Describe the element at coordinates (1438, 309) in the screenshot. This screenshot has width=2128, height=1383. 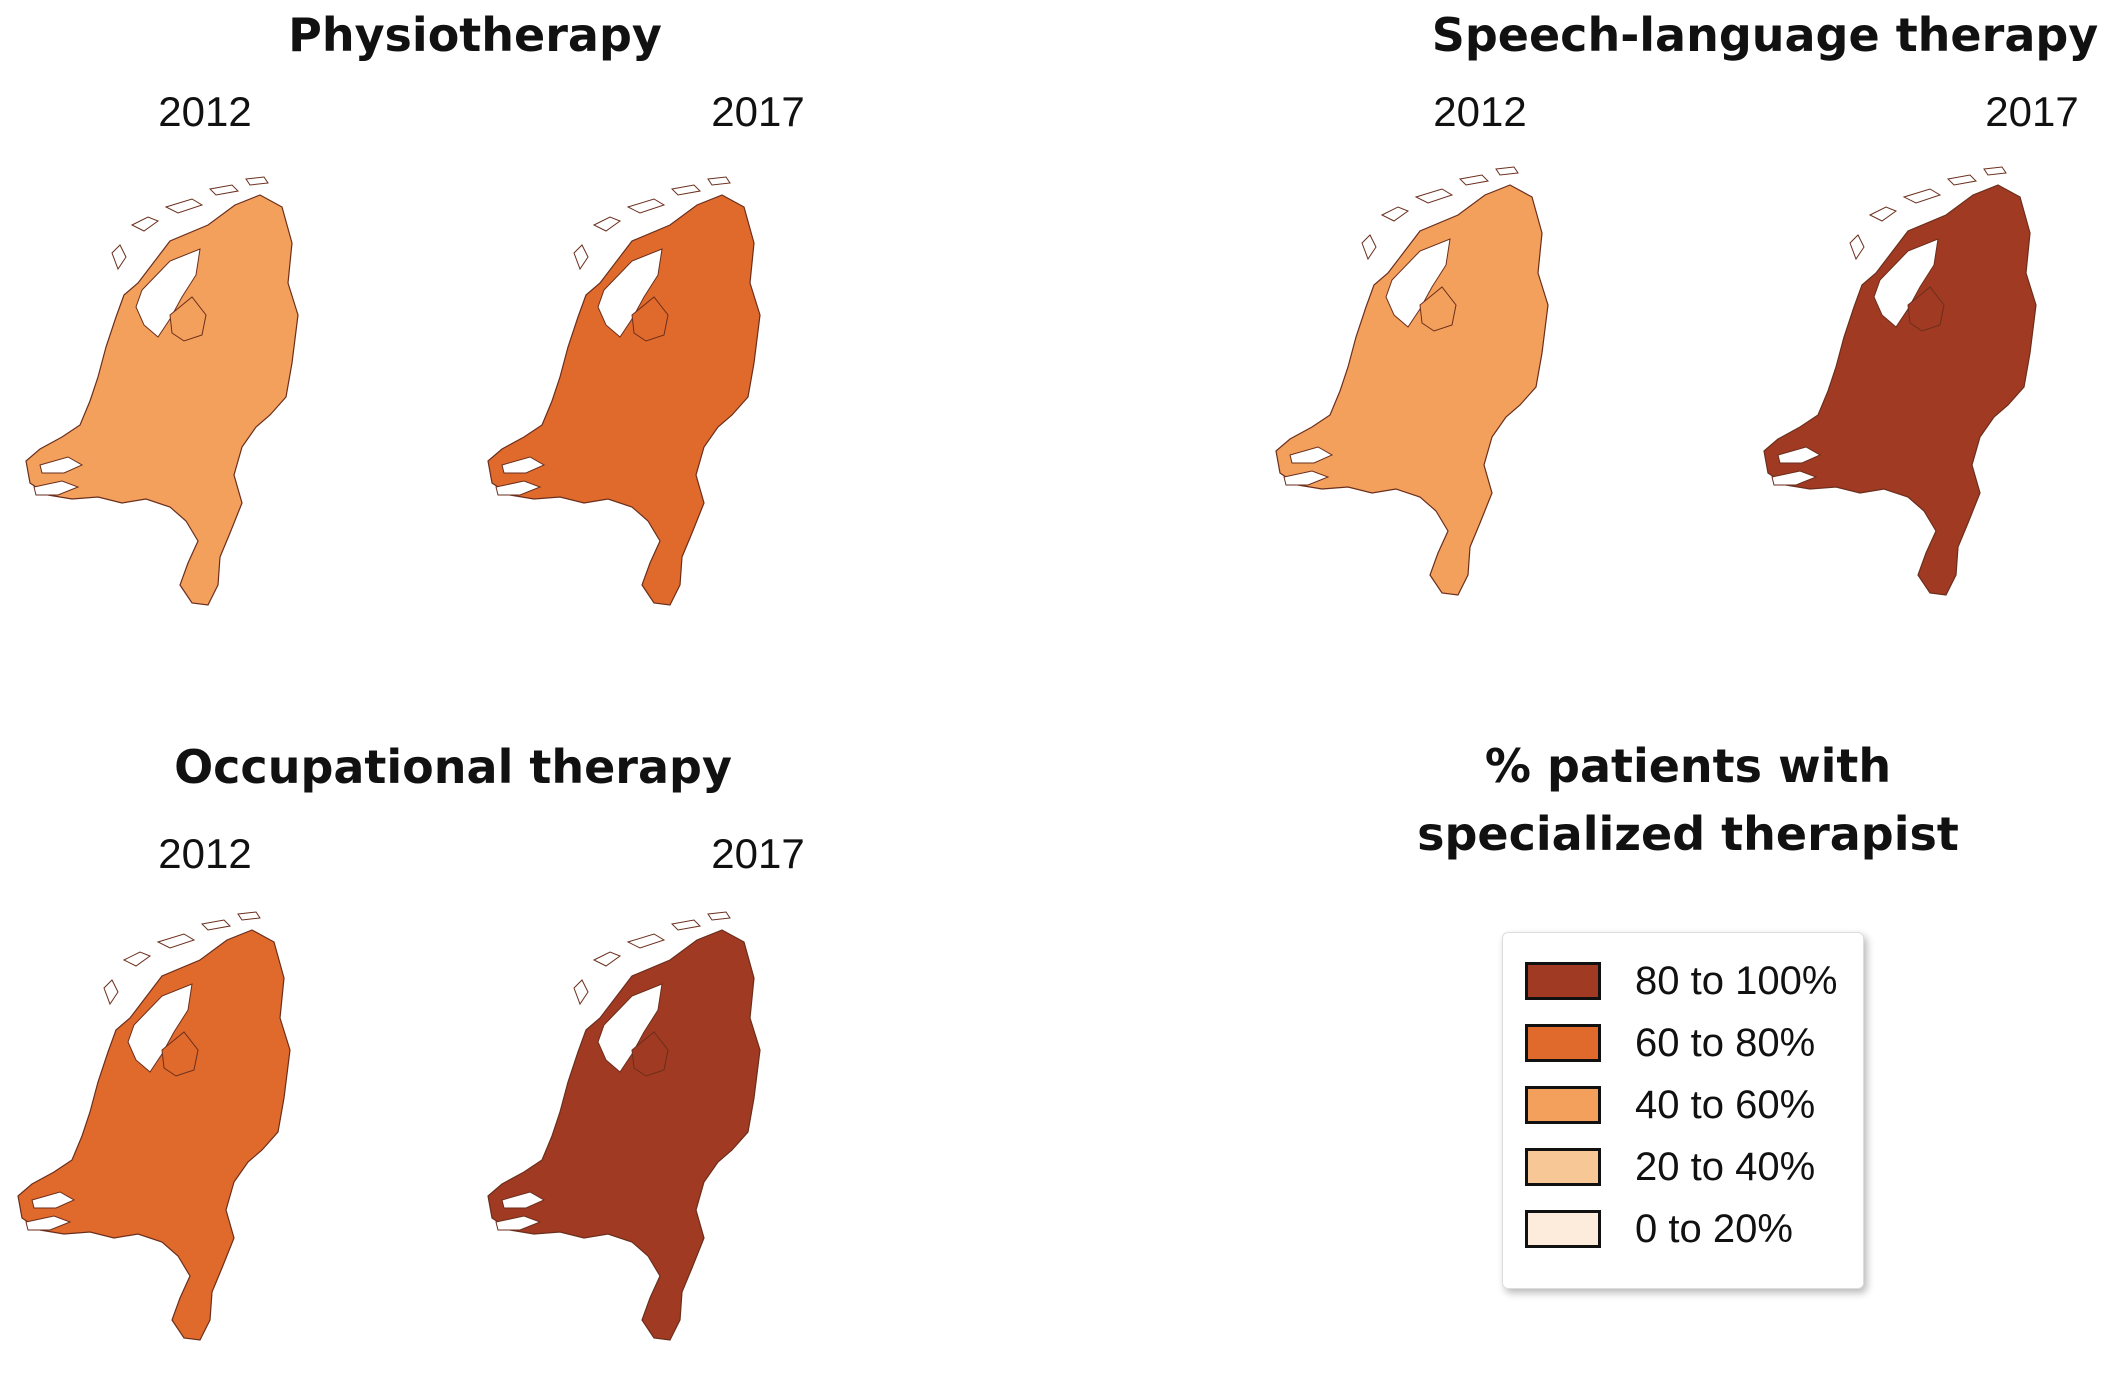
I see `speech-language-2012-map-flevoland` at that location.